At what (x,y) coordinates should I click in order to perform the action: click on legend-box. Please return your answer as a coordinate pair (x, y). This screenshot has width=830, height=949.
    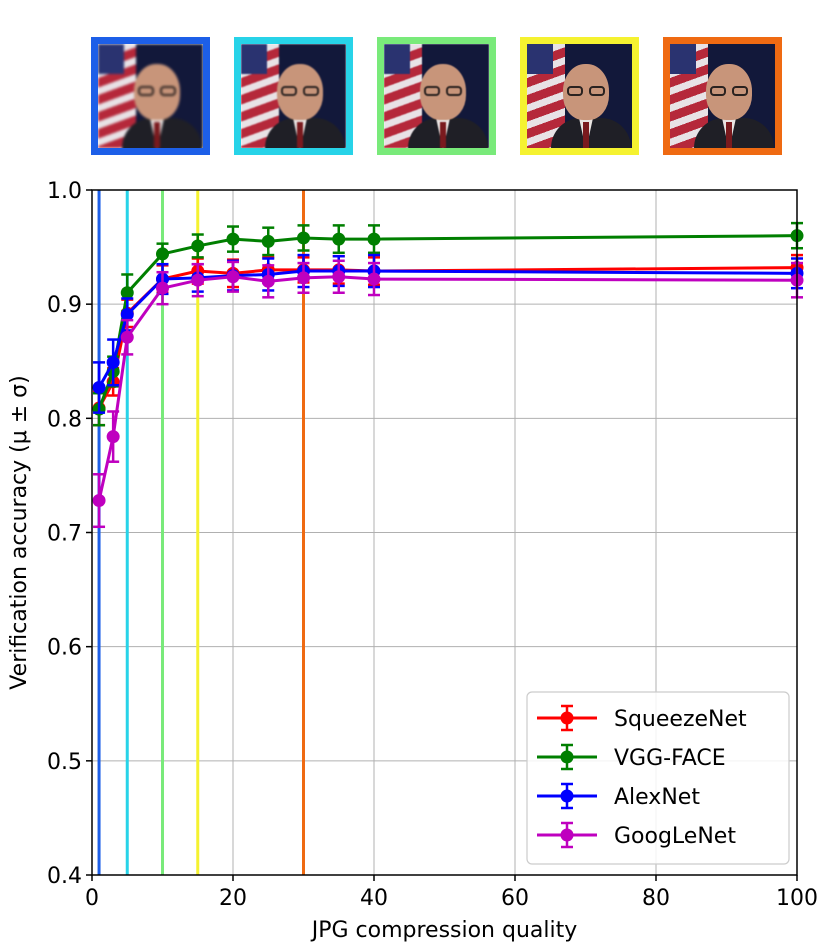
    Looking at the image, I should click on (658, 778).